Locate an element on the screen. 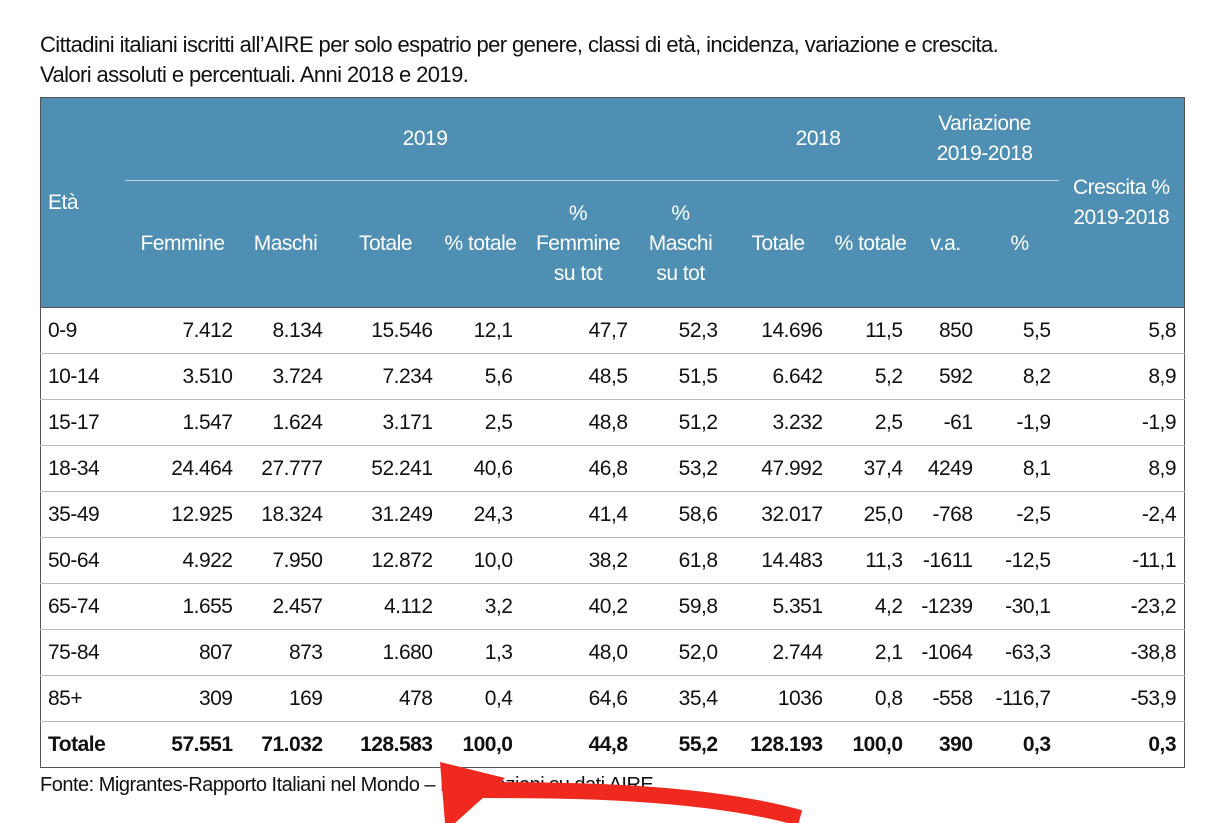 The image size is (1220, 823). value-cell: 37,4 is located at coordinates (870, 468).